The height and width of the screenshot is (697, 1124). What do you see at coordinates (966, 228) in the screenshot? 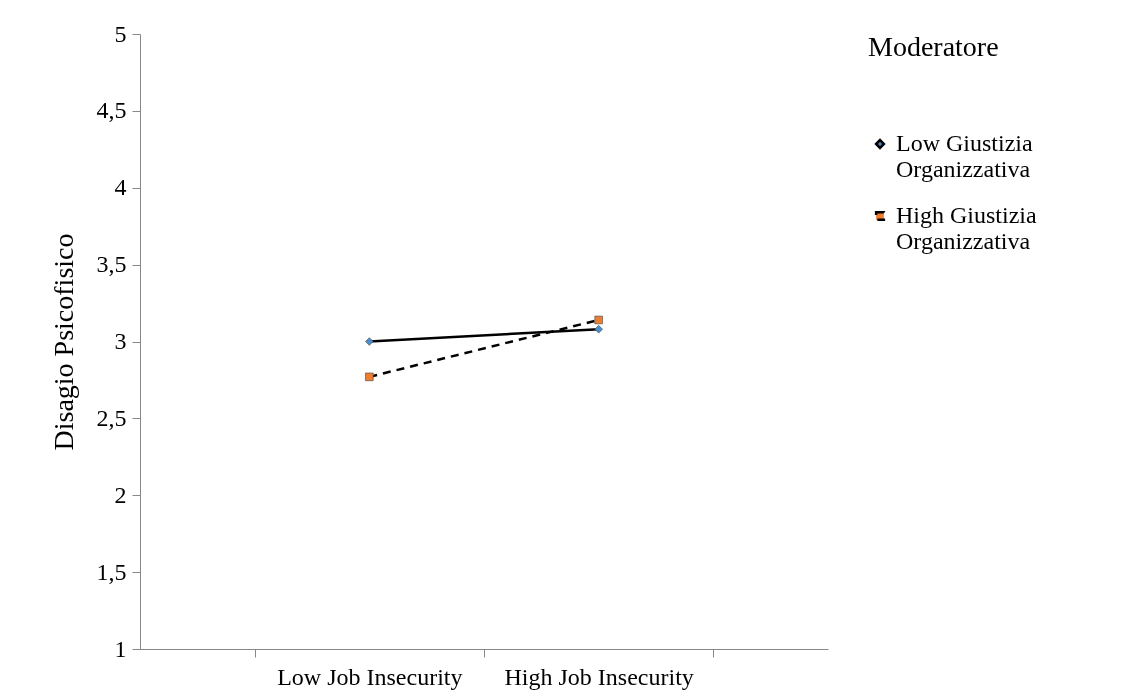
I see `legend-label: High Giustizia Organizzativa` at bounding box center [966, 228].